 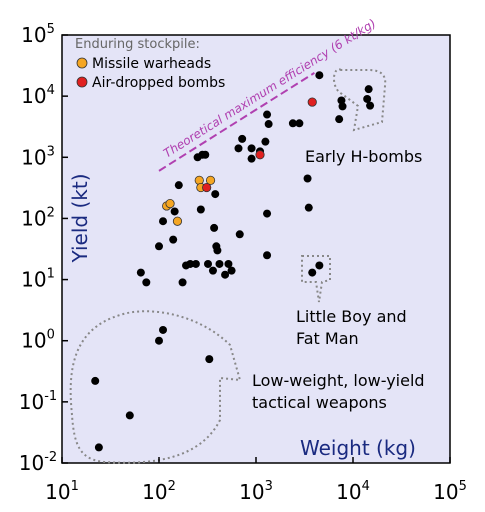 I want to click on y-tick-label: 10⁴, so click(x=38, y=95).